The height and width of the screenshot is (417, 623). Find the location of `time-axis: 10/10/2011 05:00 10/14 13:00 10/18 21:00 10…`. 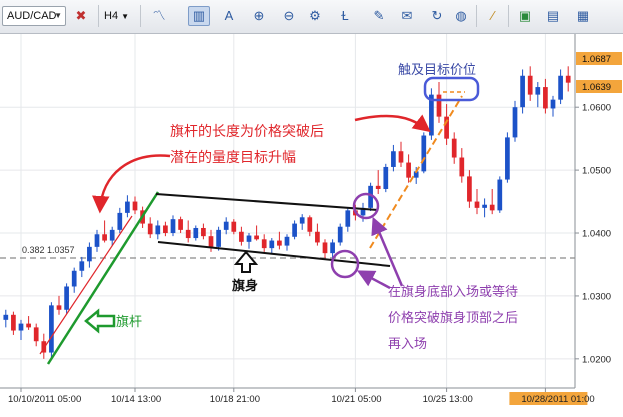

time-axis: 10/10/2011 05:00 10/14 13:00 10/18 21:00 10… is located at coordinates (301, 396).